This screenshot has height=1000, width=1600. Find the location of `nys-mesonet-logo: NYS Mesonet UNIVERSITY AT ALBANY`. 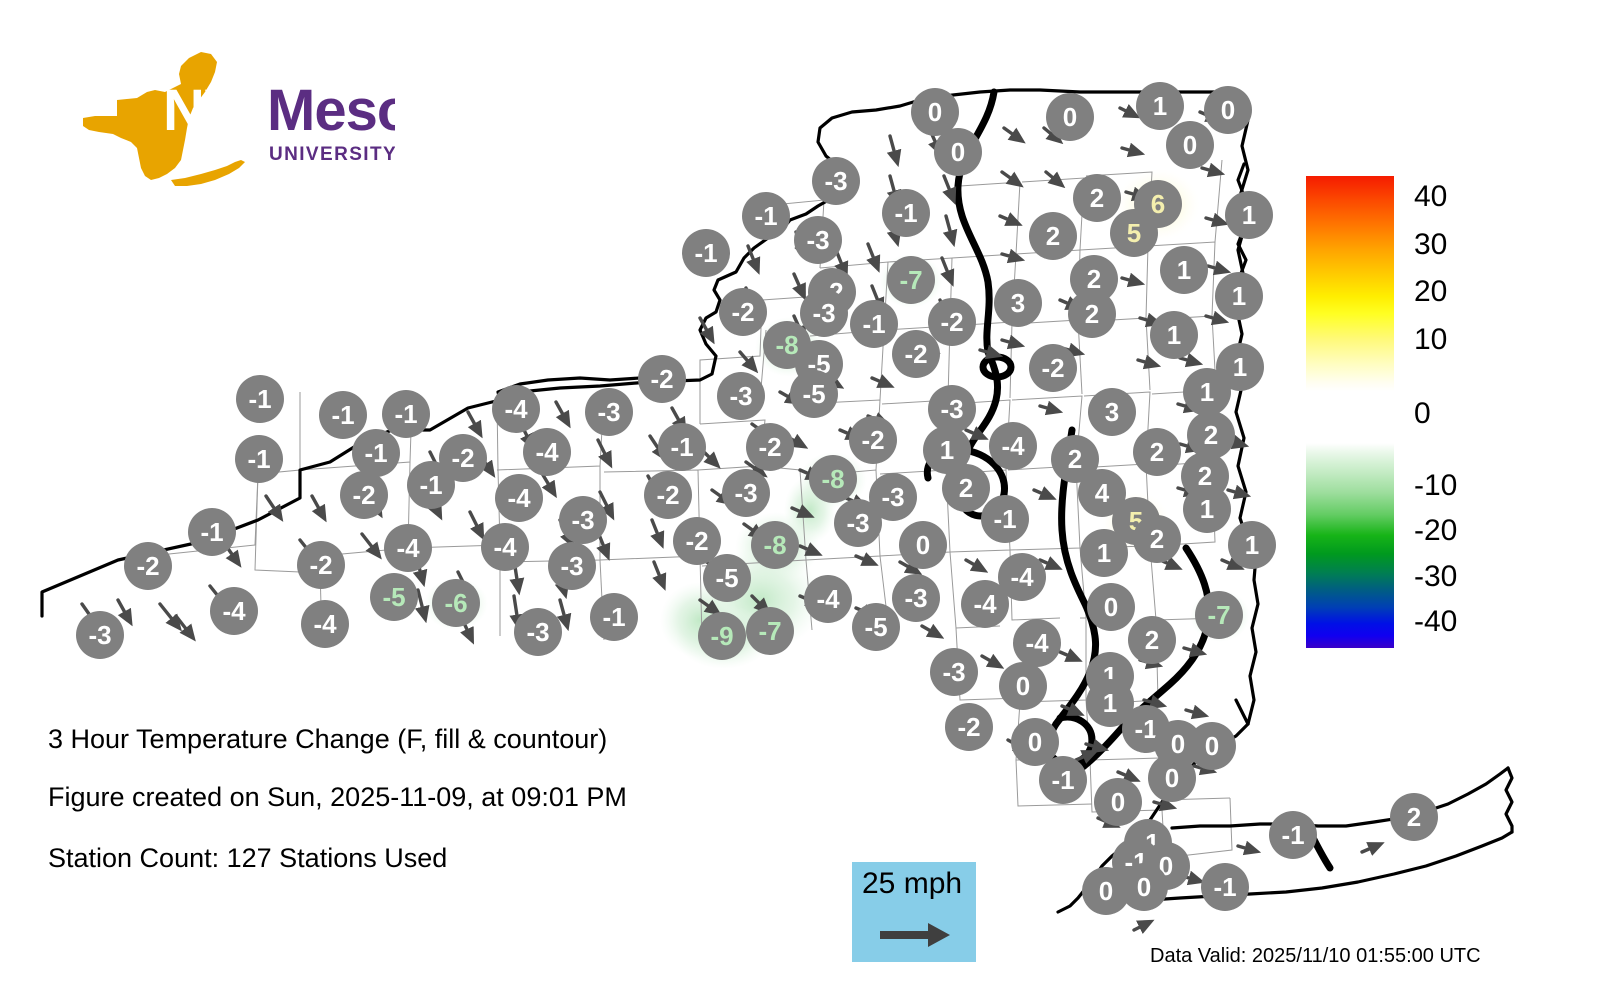

nys-mesonet-logo: NYS Mesonet UNIVERSITY AT ALBANY is located at coordinates (225, 123).